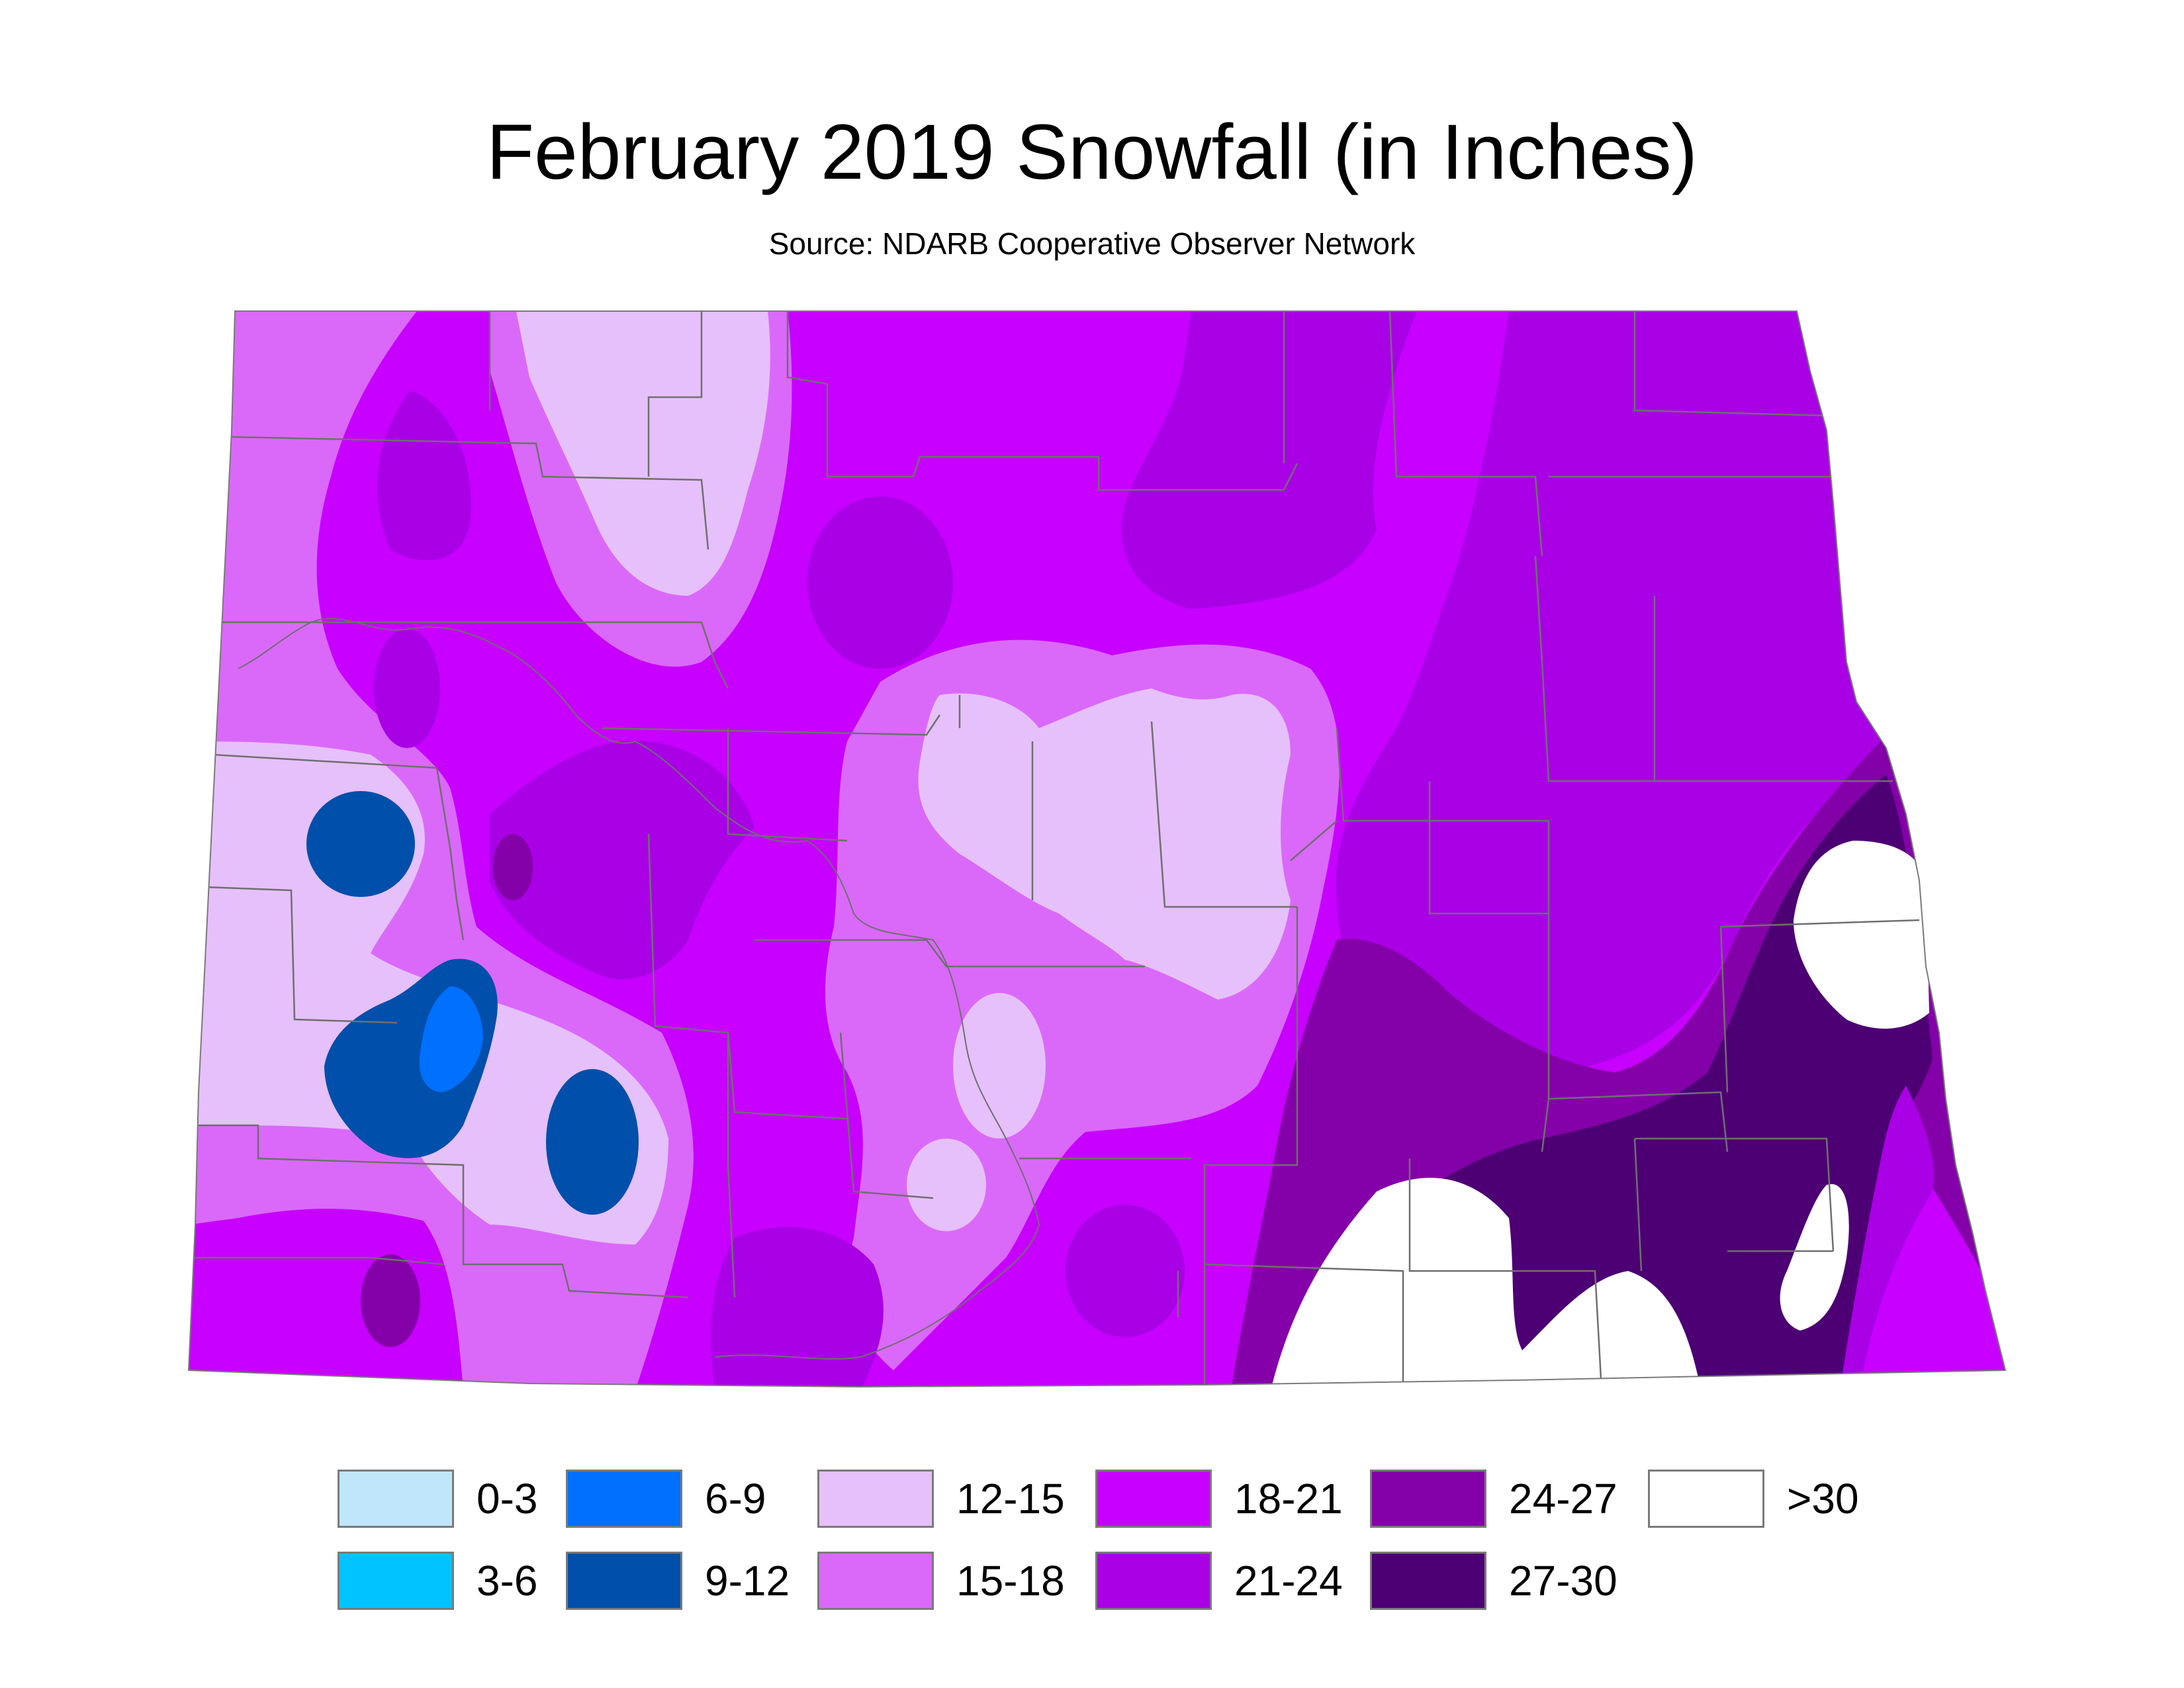  I want to click on zone-12-15-south, so click(947, 1185).